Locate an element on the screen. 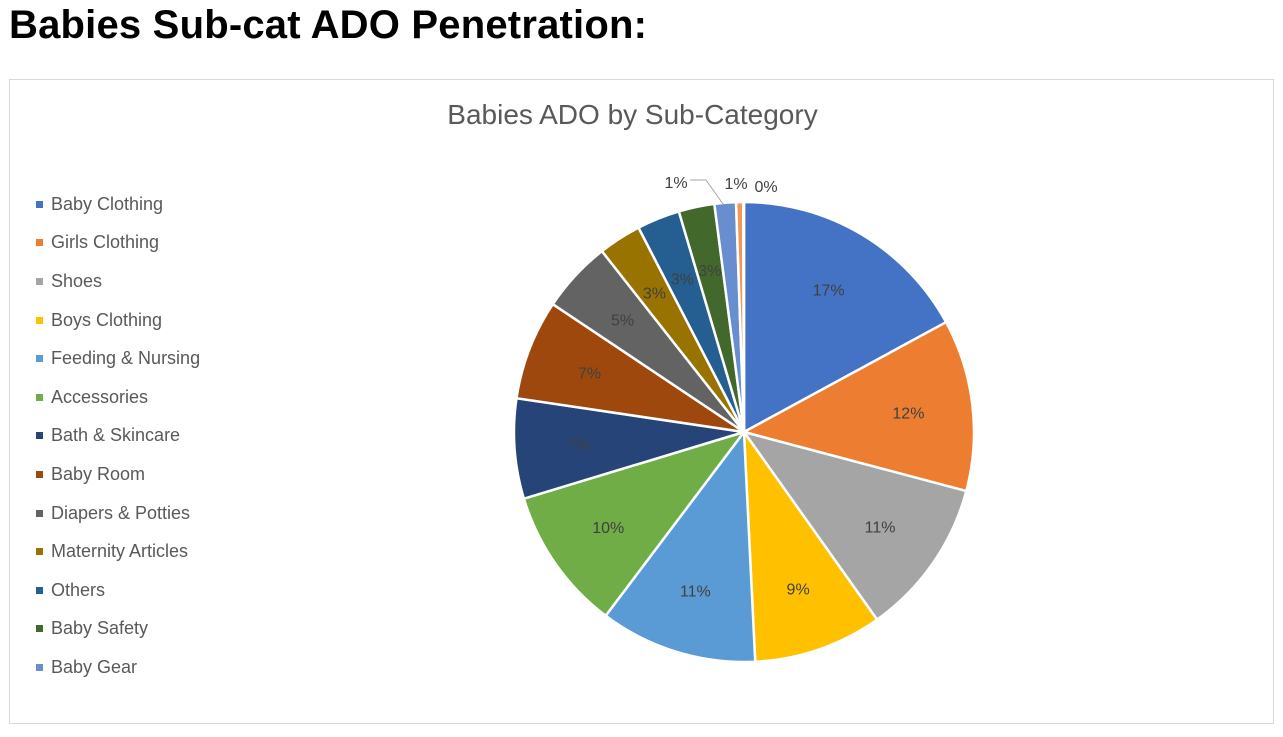 The height and width of the screenshot is (737, 1283). data-label: 12% is located at coordinates (908, 413).